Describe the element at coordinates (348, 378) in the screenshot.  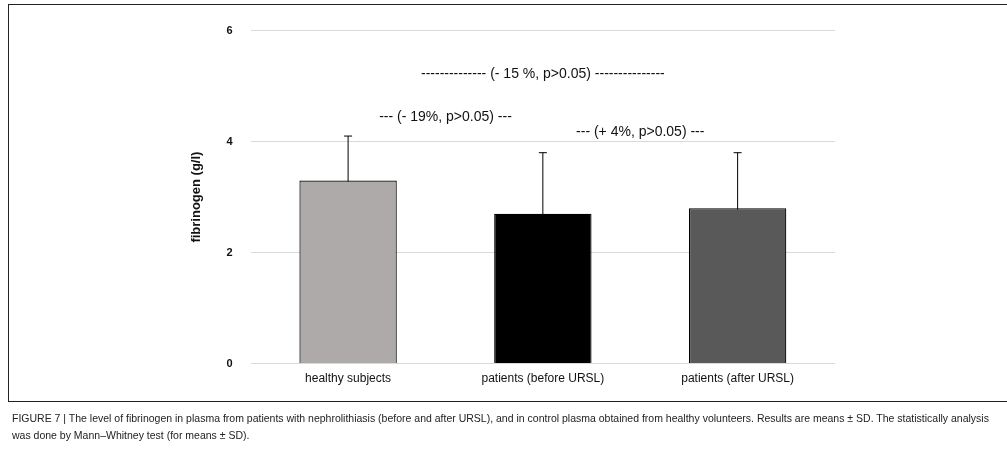
I see `x-tick-label: healthy subjects` at that location.